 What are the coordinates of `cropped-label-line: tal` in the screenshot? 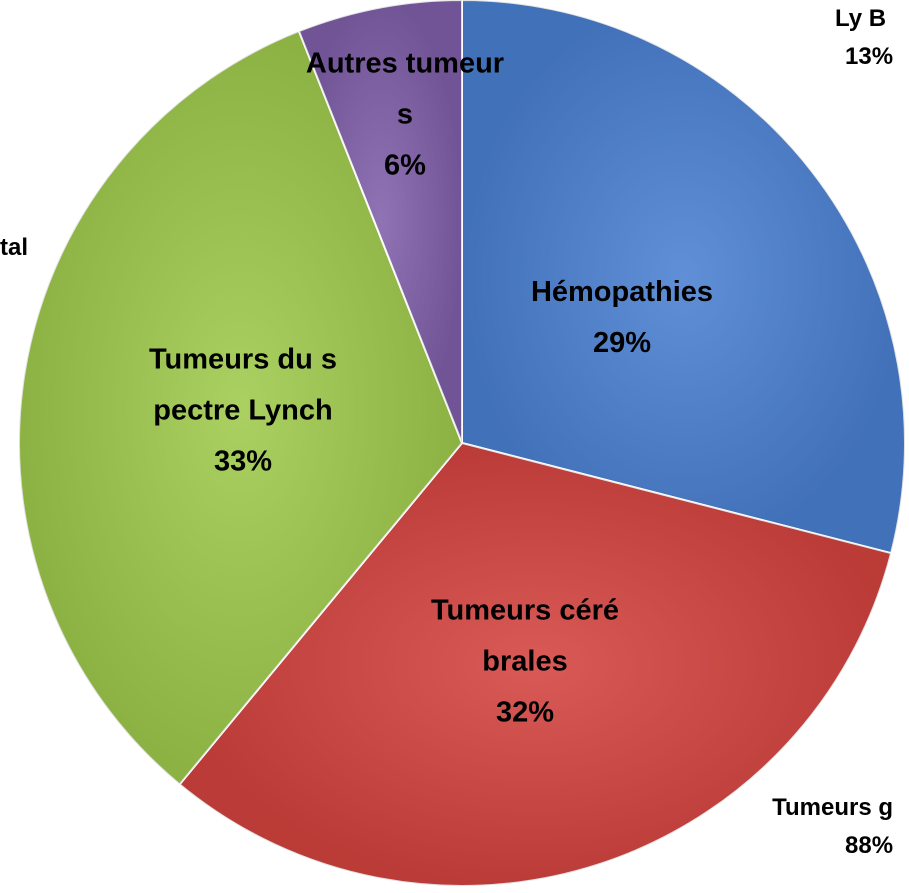 It's located at (14, 247).